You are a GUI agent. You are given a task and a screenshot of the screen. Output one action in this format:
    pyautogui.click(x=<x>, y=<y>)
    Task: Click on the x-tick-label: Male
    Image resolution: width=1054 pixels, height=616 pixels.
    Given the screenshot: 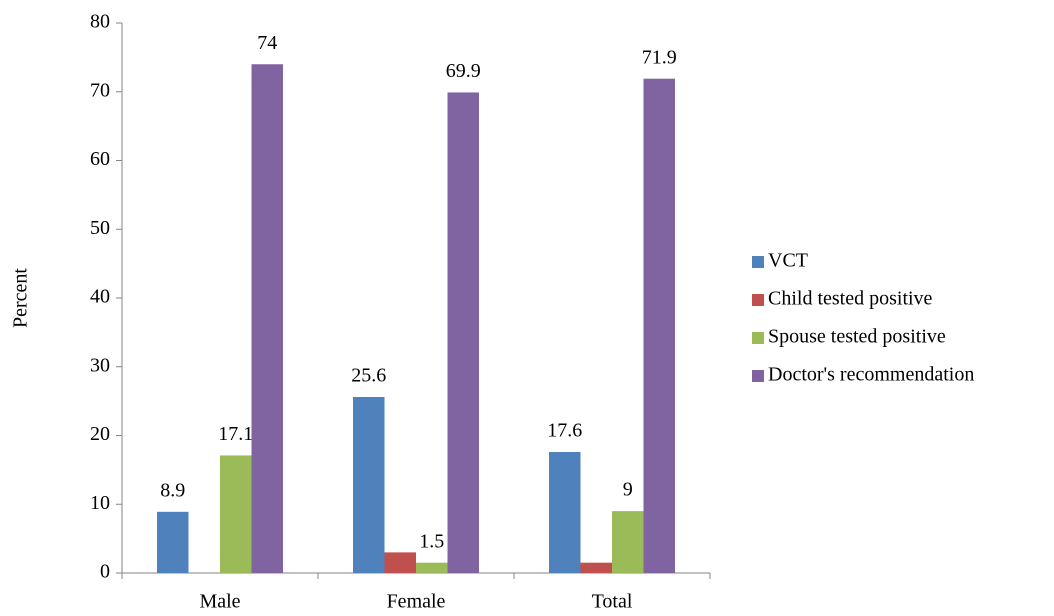 What is the action you would take?
    pyautogui.click(x=219, y=602)
    